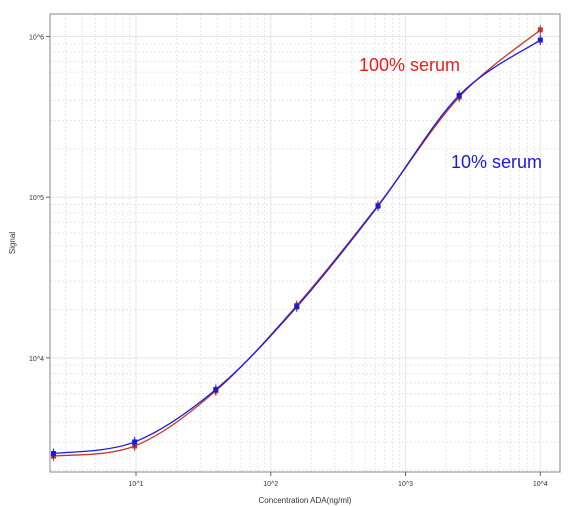 This screenshot has width=568, height=506. Describe the element at coordinates (136, 484) in the screenshot. I see `x-tick-label: 10^1` at that location.